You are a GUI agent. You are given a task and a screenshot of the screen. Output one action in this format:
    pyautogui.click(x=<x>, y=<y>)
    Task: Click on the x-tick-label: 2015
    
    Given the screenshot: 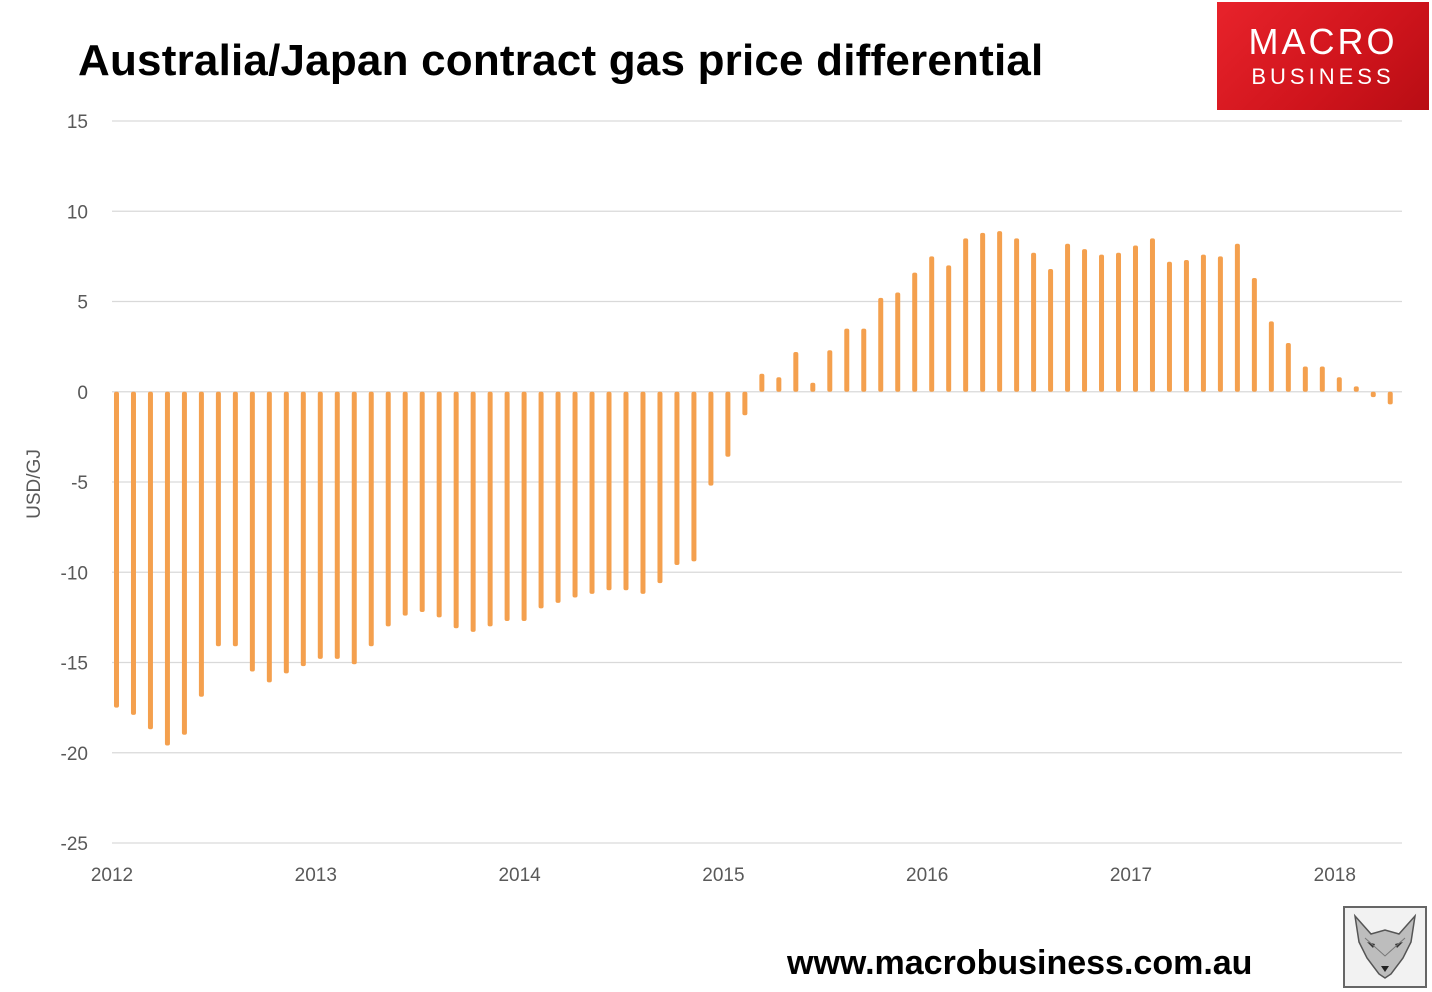 What is the action you would take?
    pyautogui.click(x=723, y=875)
    